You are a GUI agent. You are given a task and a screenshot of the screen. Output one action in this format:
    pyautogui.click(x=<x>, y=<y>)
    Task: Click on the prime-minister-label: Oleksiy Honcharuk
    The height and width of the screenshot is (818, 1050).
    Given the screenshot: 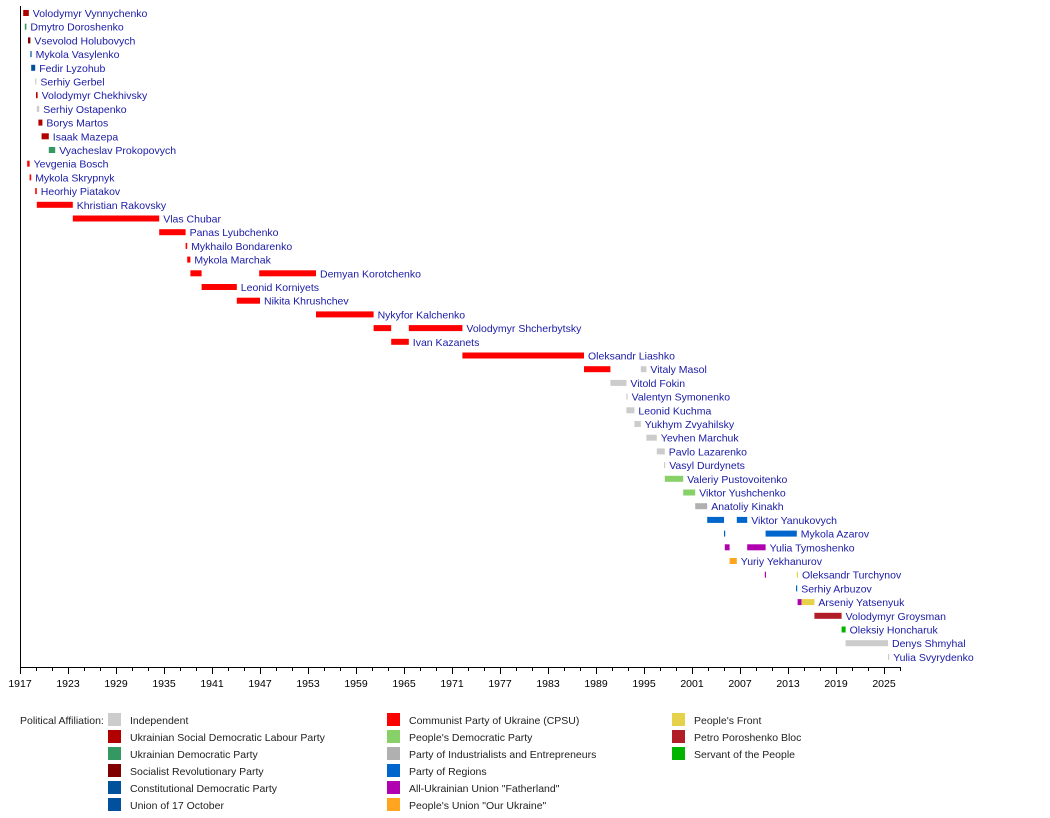 What is the action you would take?
    pyautogui.click(x=894, y=631)
    